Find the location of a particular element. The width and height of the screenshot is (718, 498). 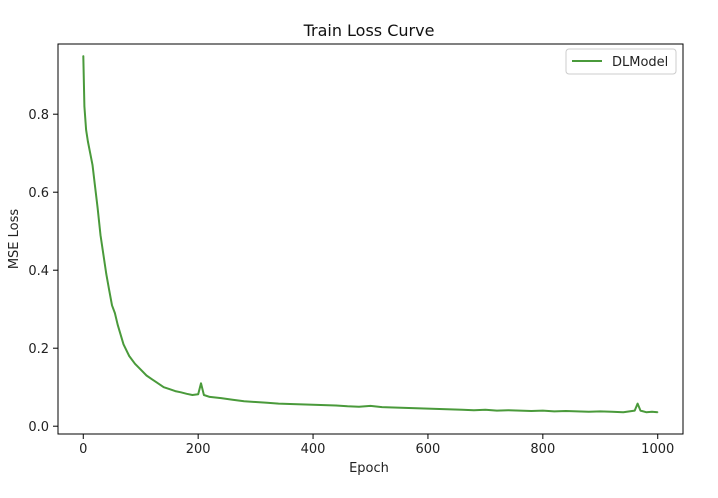

legend-frame is located at coordinates (621, 61).